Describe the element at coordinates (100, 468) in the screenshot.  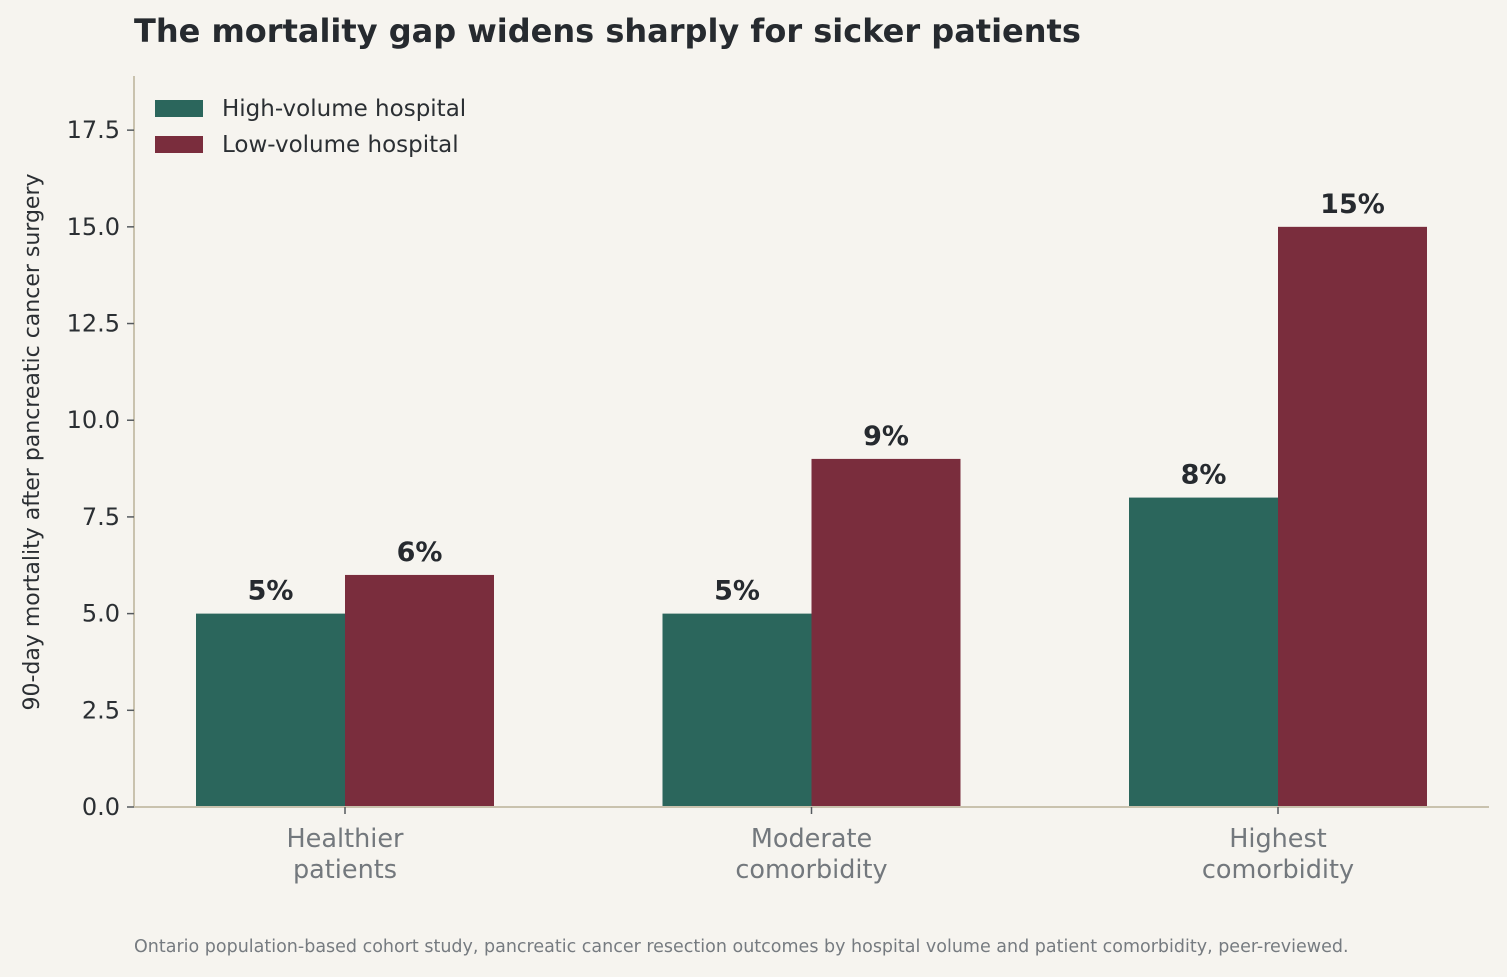
I see `y-ticks-group: 0.0 2.5 5.0 7.5 10.0 12.5 15.0 17.5` at that location.